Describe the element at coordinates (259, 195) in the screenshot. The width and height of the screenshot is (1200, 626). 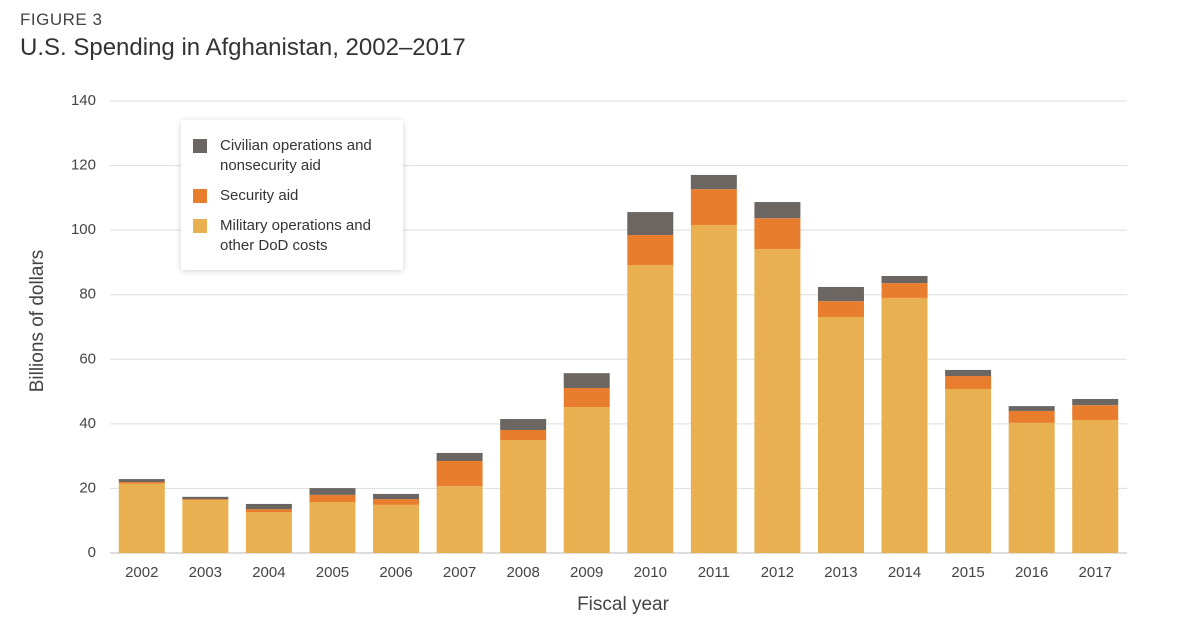
I see `legend-label: Security aid` at that location.